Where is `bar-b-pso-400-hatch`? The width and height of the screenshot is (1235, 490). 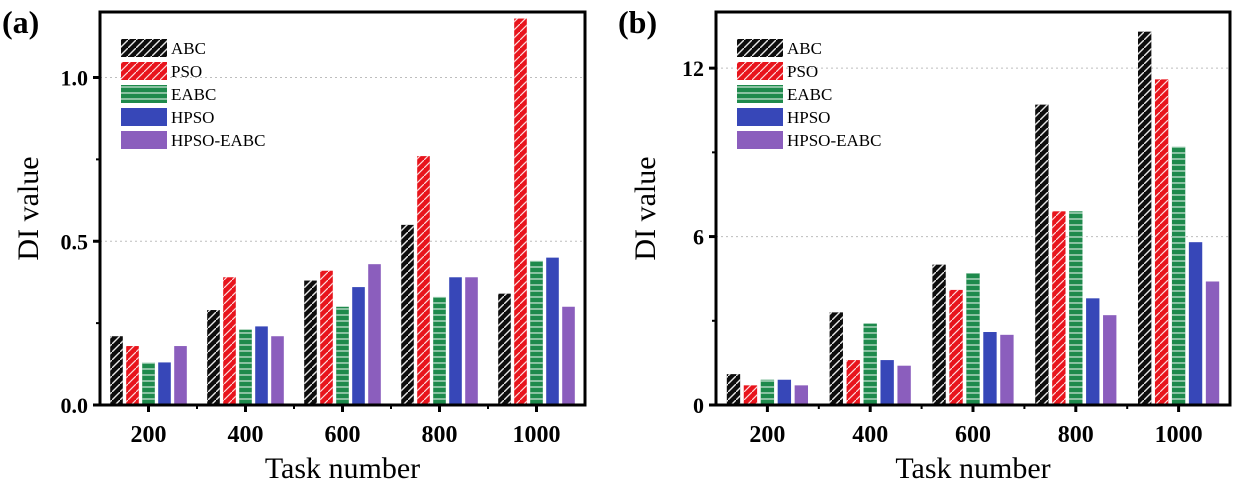 bar-b-pso-400-hatch is located at coordinates (853, 382).